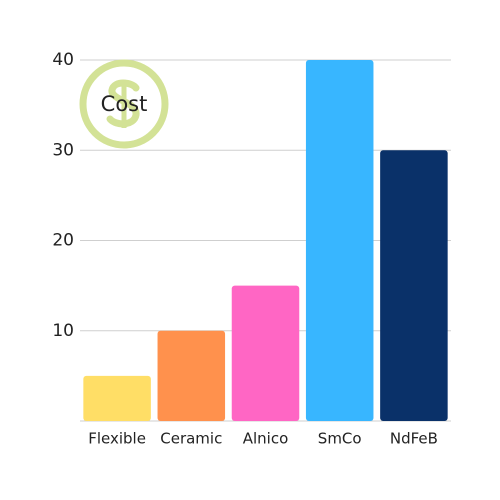 This screenshot has height=500, width=500. What do you see at coordinates (266, 439) in the screenshot?
I see `x-tick-label: Alnico` at bounding box center [266, 439].